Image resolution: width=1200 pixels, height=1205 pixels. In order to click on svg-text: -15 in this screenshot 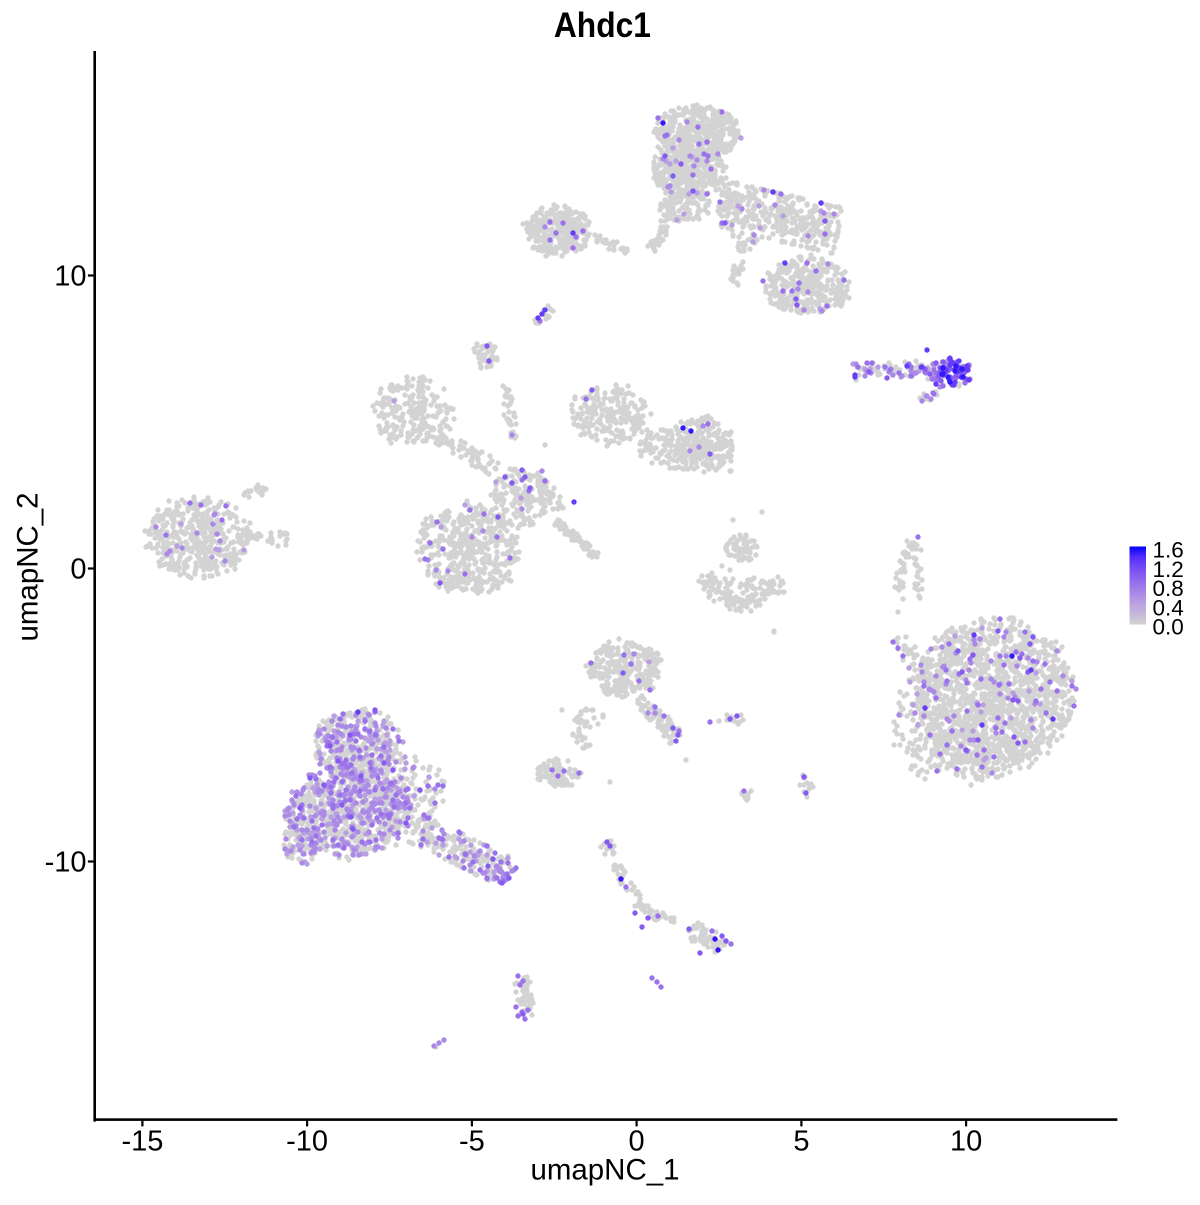, I will do `click(142, 1141)`.